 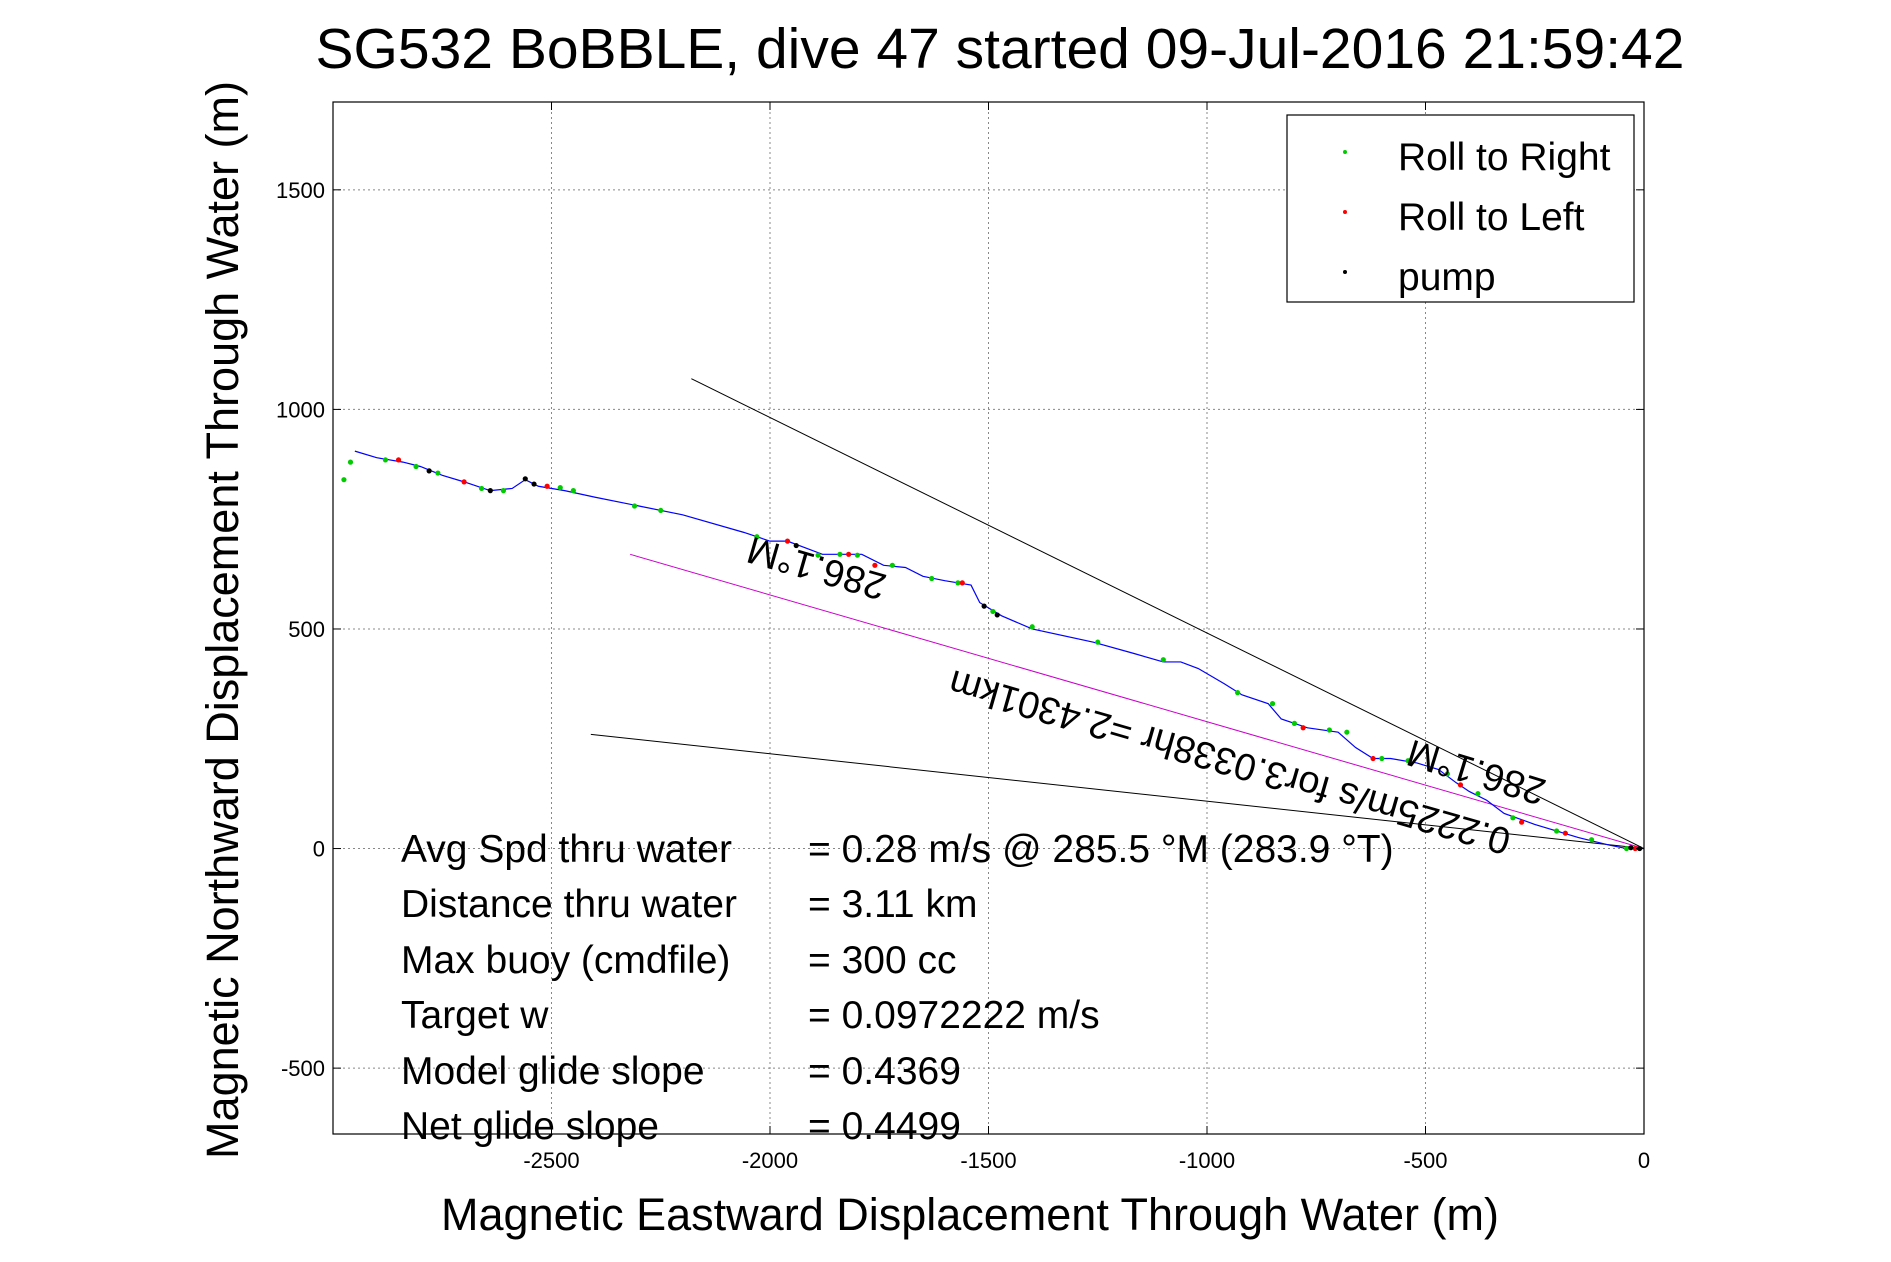 What do you see at coordinates (884, 1071) in the screenshot?
I see `stat-value-model-glide-slope: = 0.4369` at bounding box center [884, 1071].